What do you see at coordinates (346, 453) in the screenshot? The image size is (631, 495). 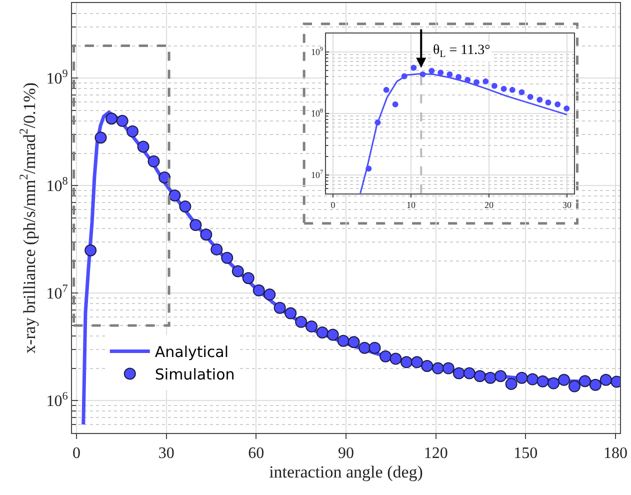 I see `x-tick-label: 90` at bounding box center [346, 453].